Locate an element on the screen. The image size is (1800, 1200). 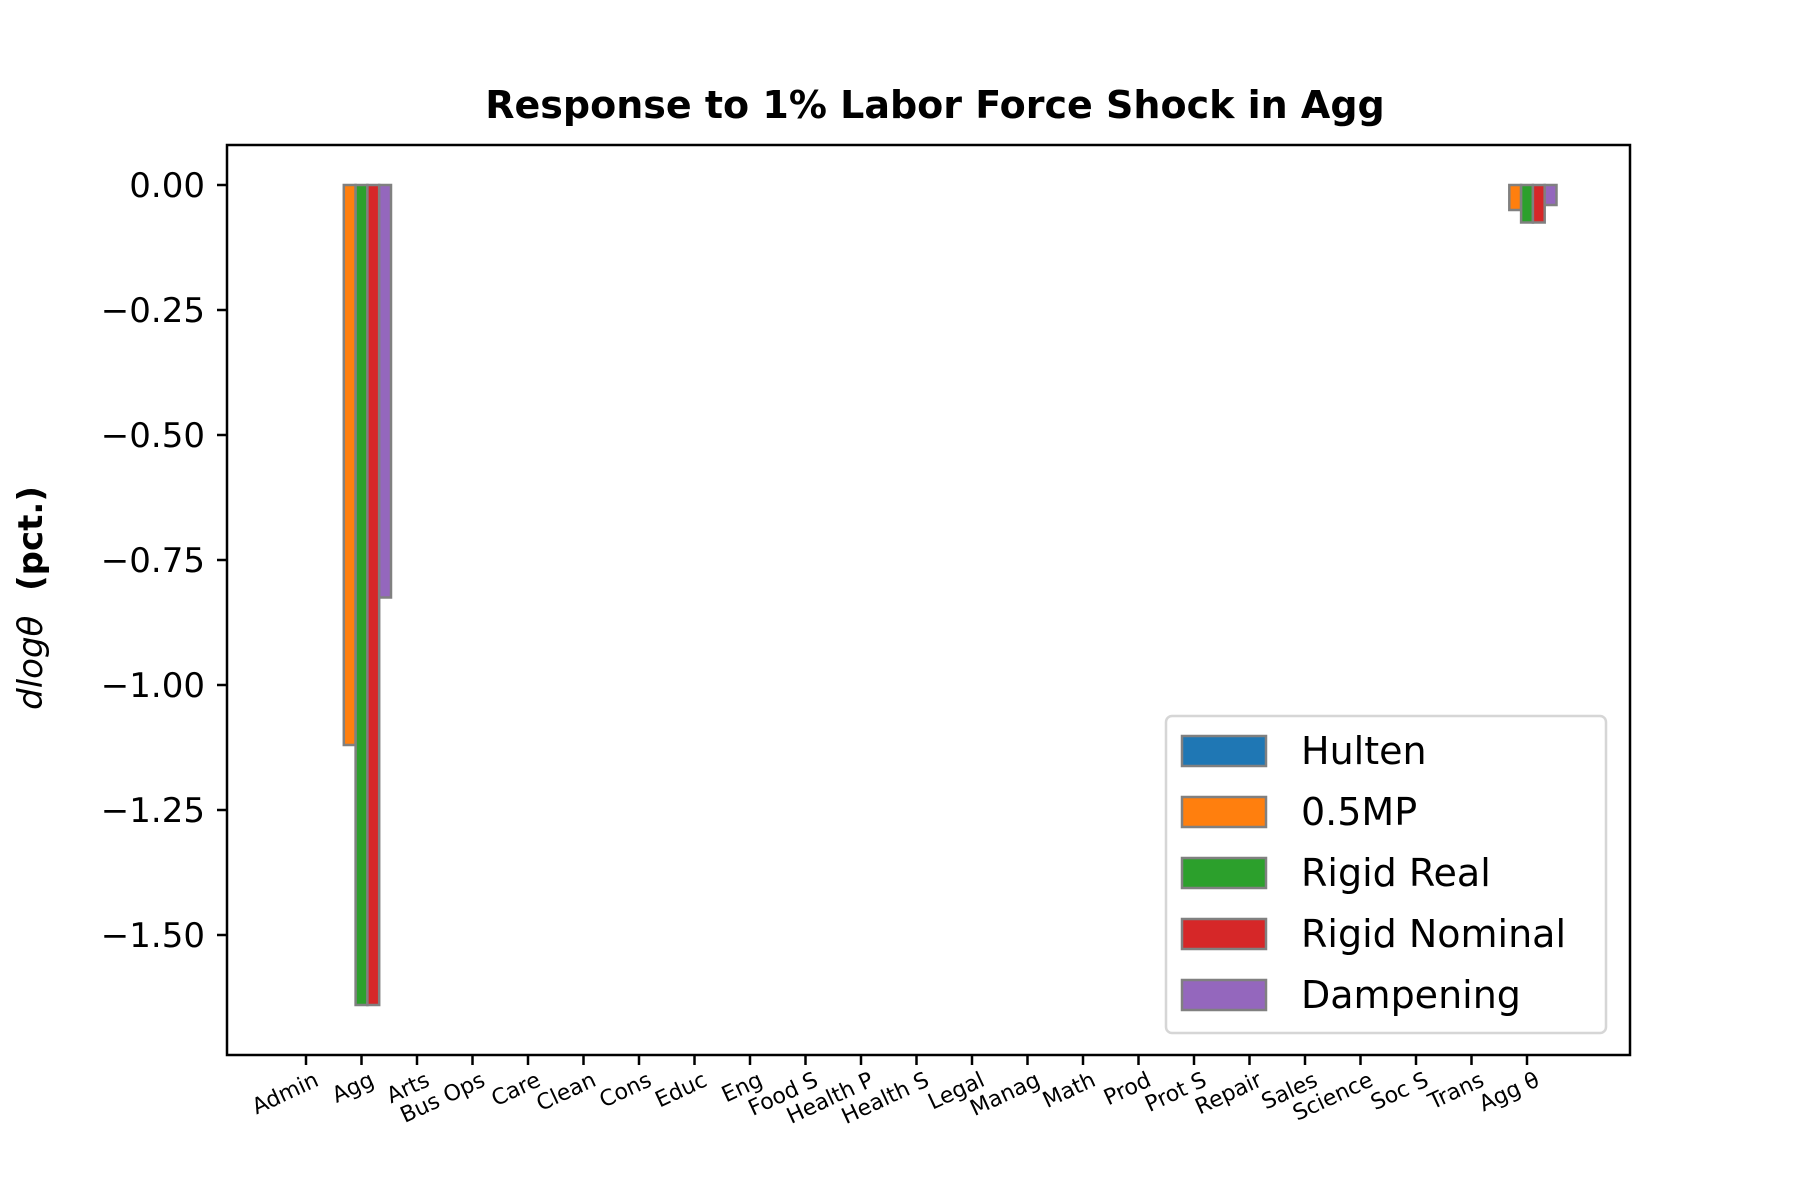
legend is located at coordinates (1386, 874).